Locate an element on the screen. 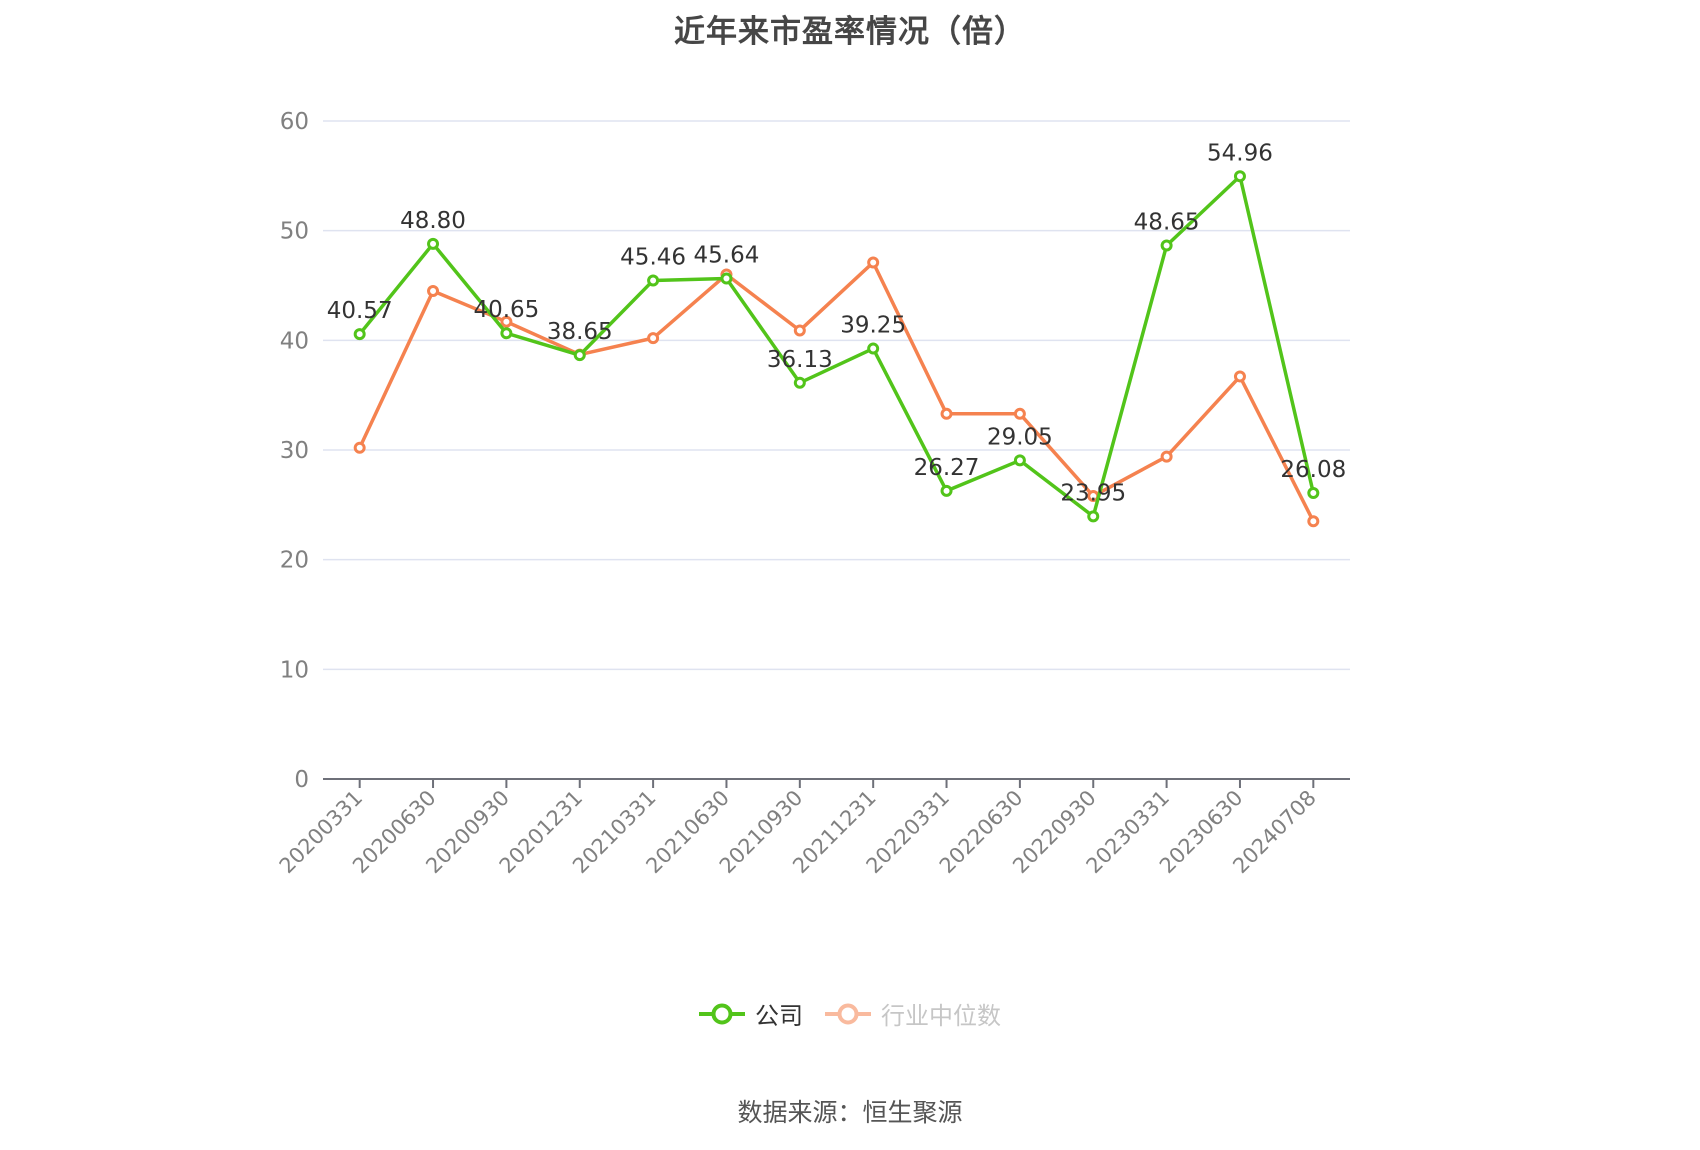 This screenshot has height=1150, width=1700. chart-title: 近年来市盈率情况（倍） is located at coordinates (850, 32).